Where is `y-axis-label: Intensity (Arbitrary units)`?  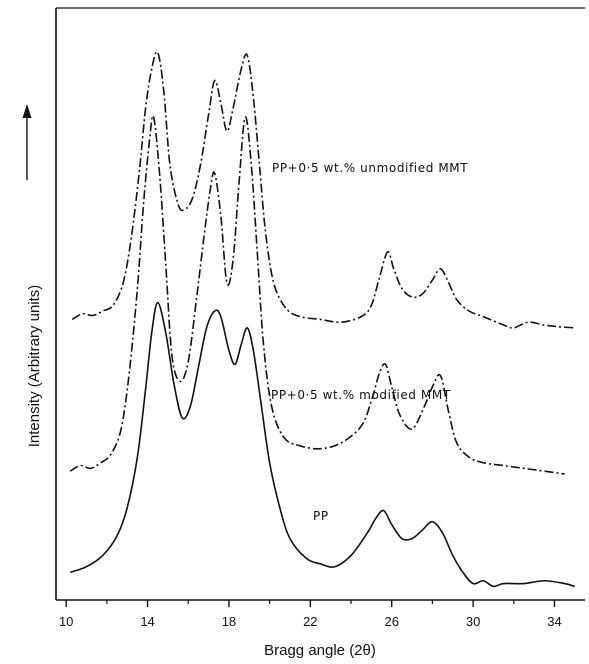
y-axis-label: Intensity (Arbitrary units) is located at coordinates (34, 366).